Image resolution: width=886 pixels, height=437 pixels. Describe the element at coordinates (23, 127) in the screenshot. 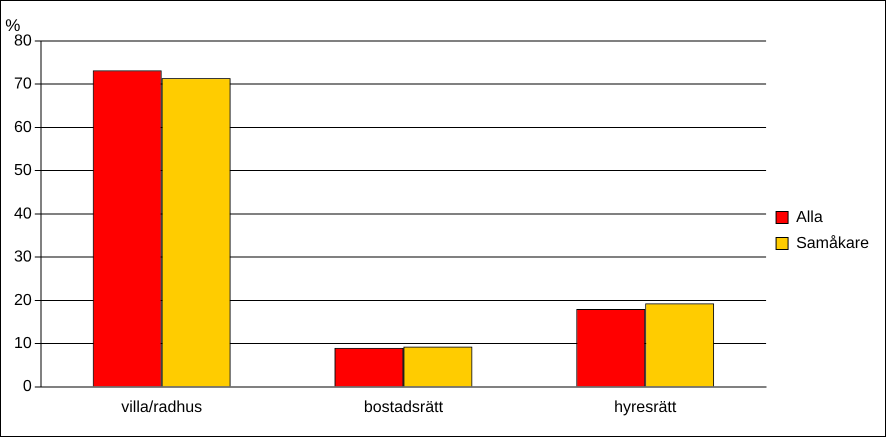

I see `y-tick-label: 60` at that location.